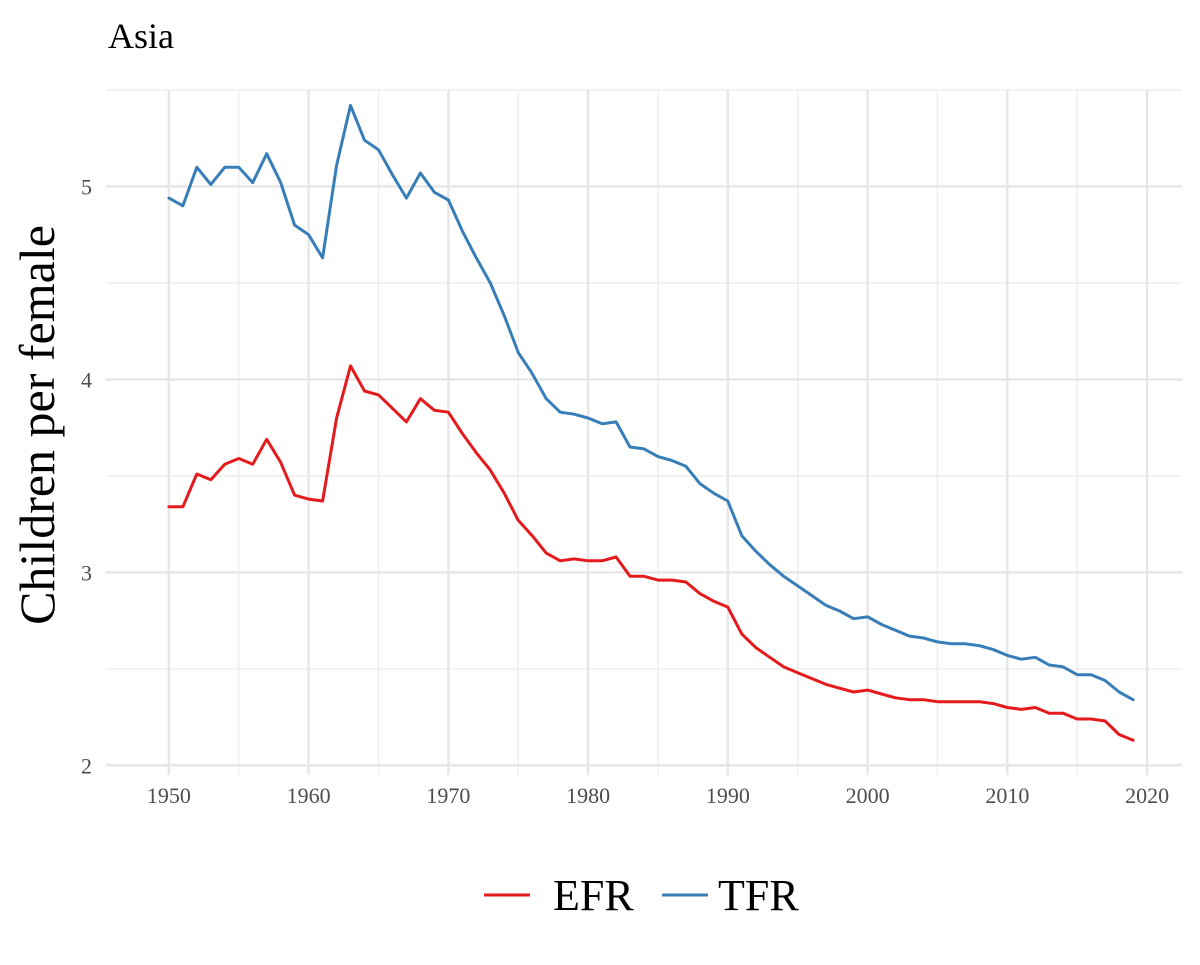  Describe the element at coordinates (169, 795) in the screenshot. I see `x-tick-label: 1950` at that location.